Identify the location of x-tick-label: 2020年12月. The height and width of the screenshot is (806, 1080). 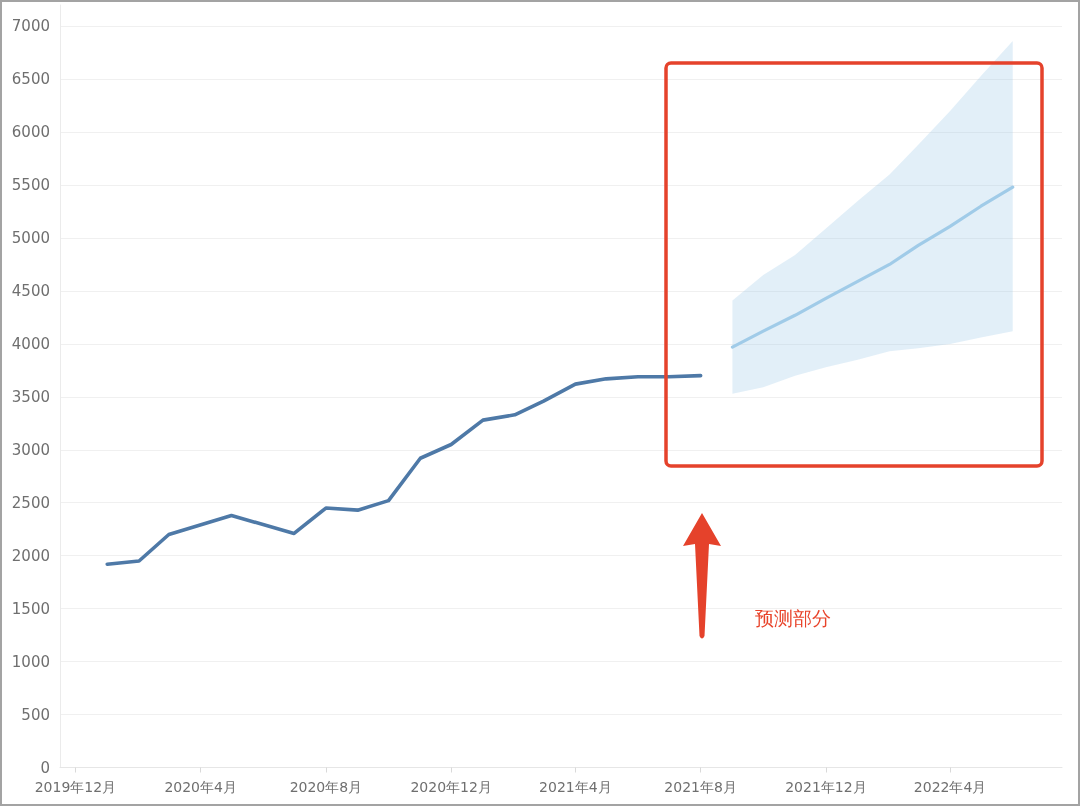
(451, 786).